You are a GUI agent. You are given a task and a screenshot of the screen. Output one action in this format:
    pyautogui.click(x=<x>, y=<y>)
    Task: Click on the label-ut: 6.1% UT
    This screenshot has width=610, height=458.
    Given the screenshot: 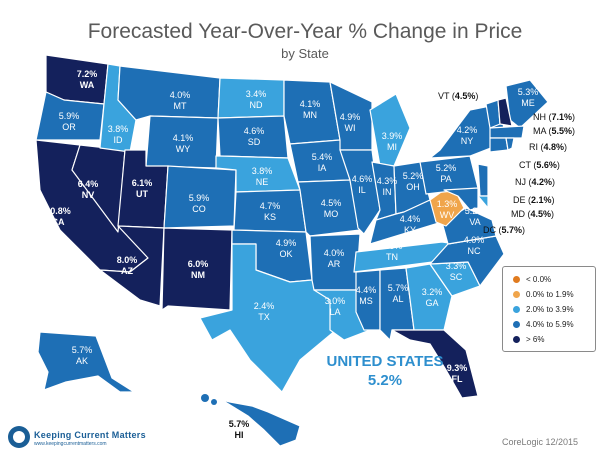 What is the action you would take?
    pyautogui.click(x=142, y=189)
    